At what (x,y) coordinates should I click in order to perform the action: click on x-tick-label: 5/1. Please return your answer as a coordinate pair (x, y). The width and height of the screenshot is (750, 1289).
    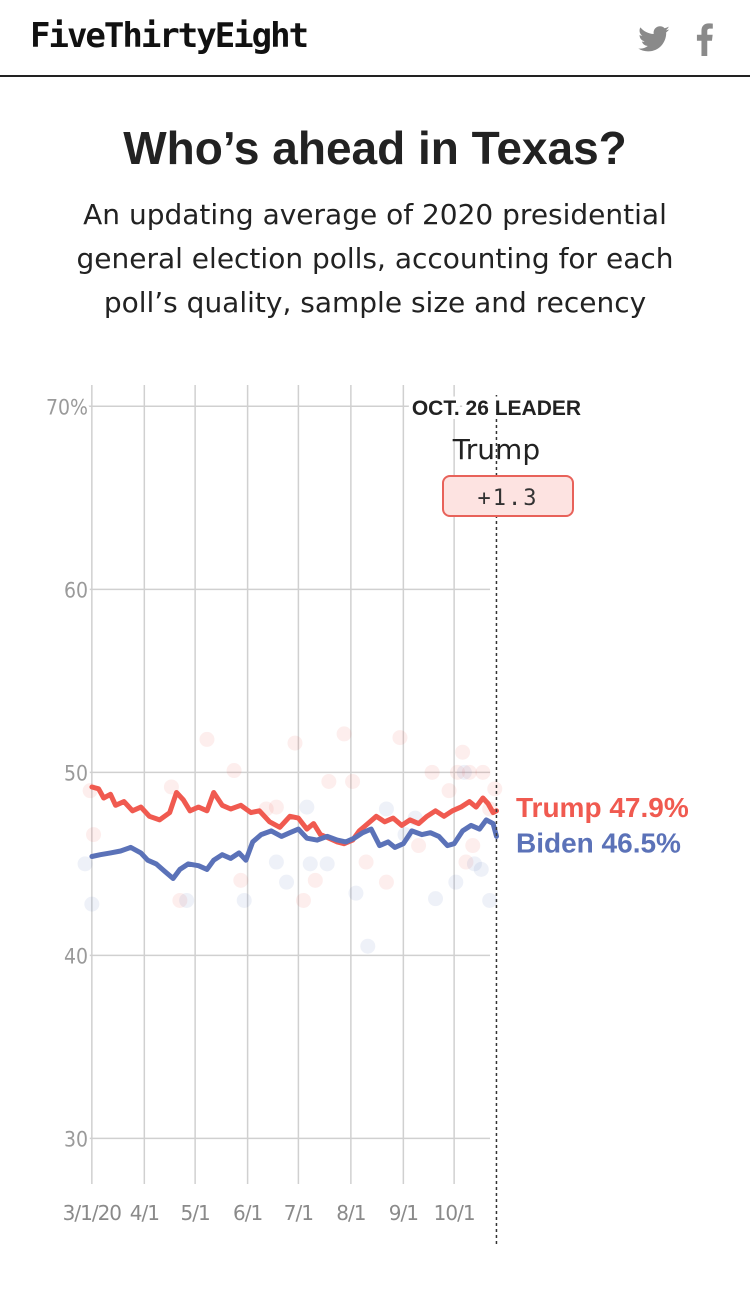
    Looking at the image, I should click on (195, 1213).